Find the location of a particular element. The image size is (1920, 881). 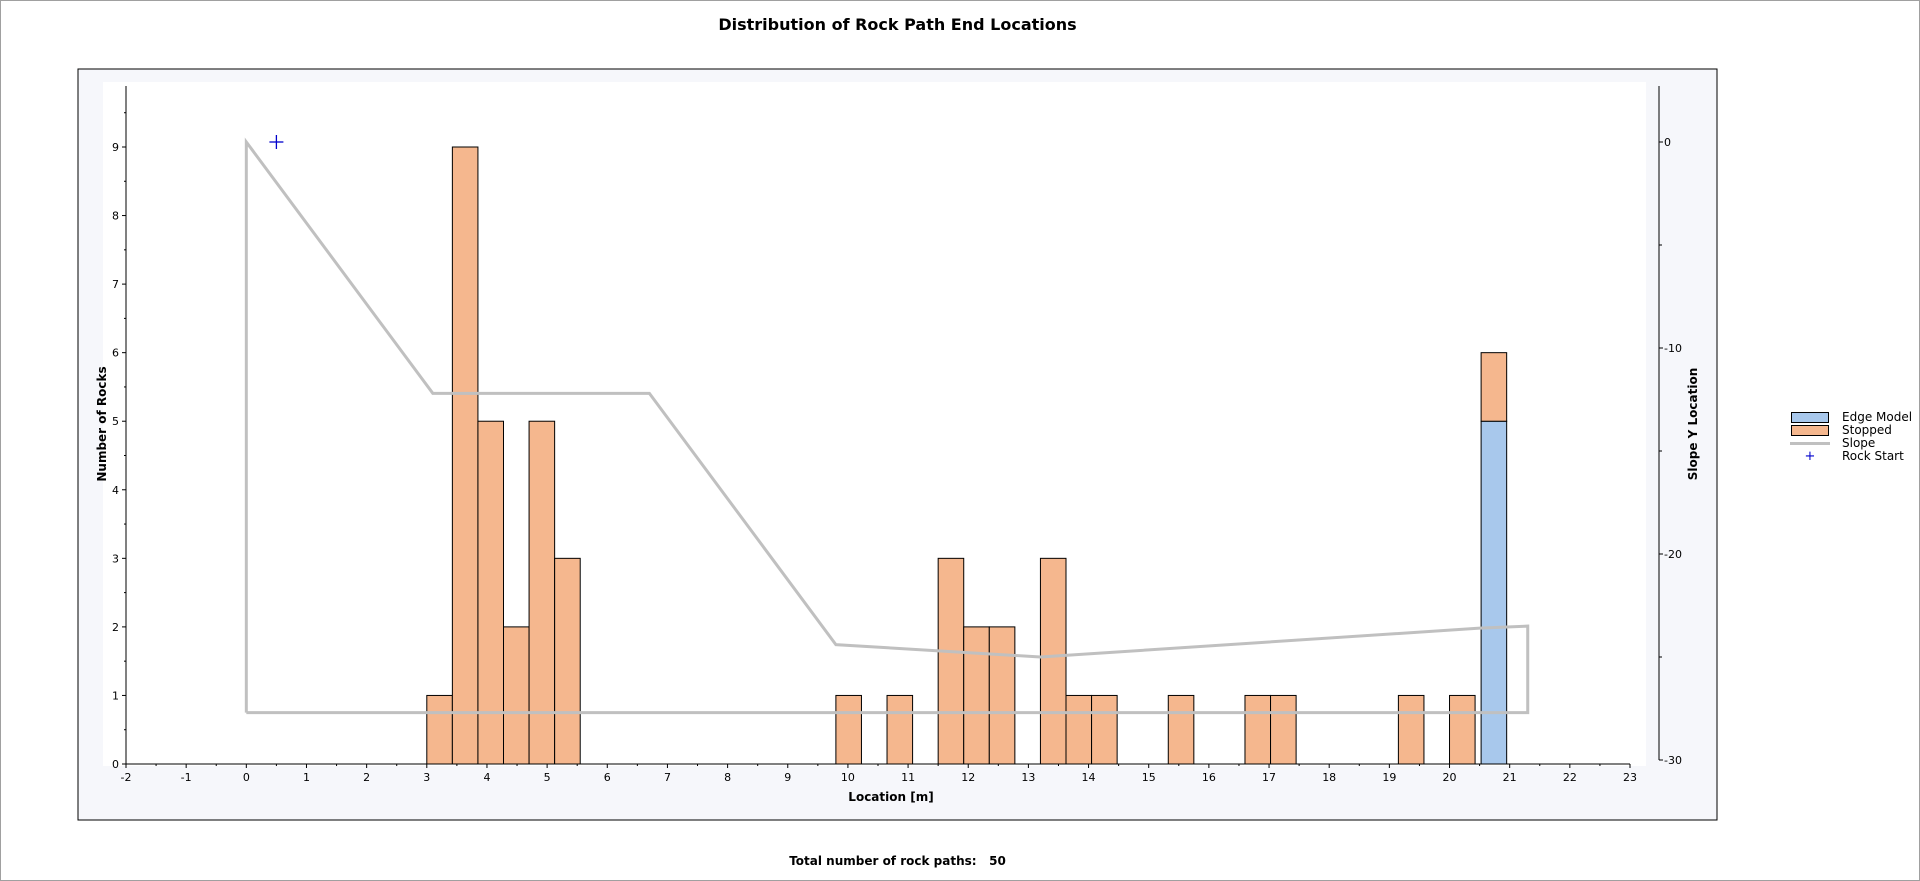

x-tick-label: 12 is located at coordinates (968, 777).